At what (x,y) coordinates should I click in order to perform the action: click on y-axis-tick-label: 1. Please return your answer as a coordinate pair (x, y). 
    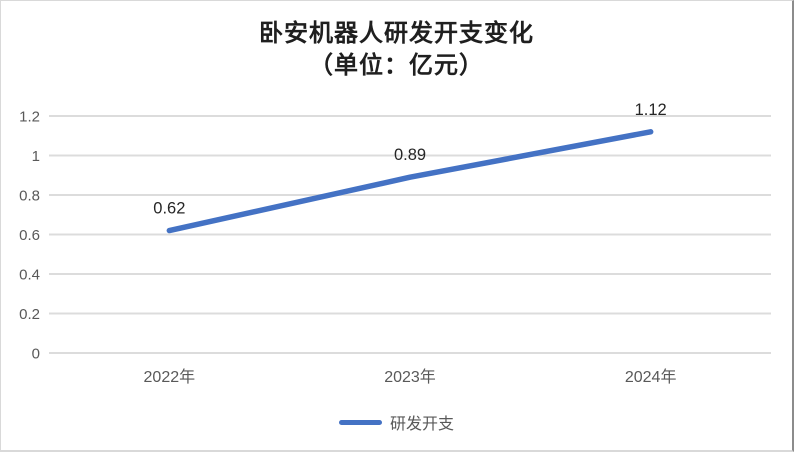
    Looking at the image, I should click on (36, 156).